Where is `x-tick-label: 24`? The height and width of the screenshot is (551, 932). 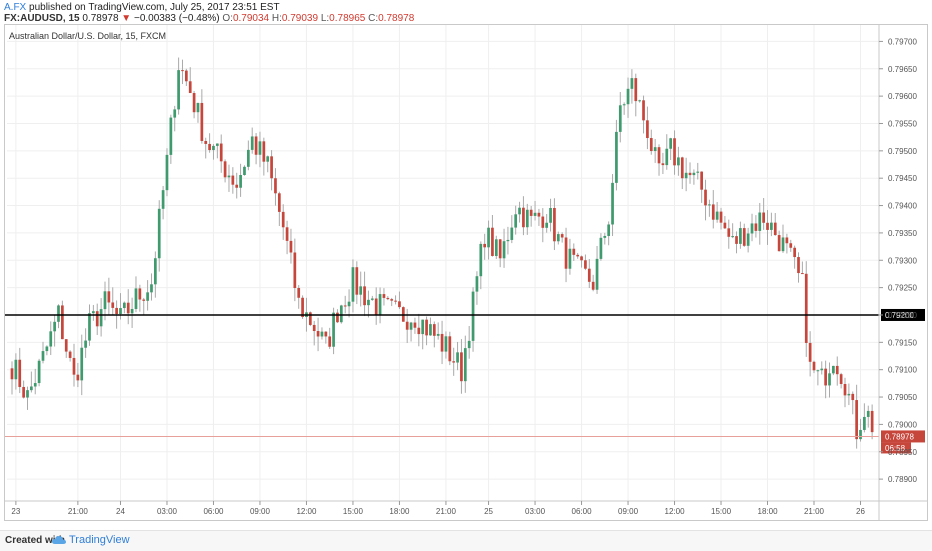 x-tick-label: 24 is located at coordinates (120, 511).